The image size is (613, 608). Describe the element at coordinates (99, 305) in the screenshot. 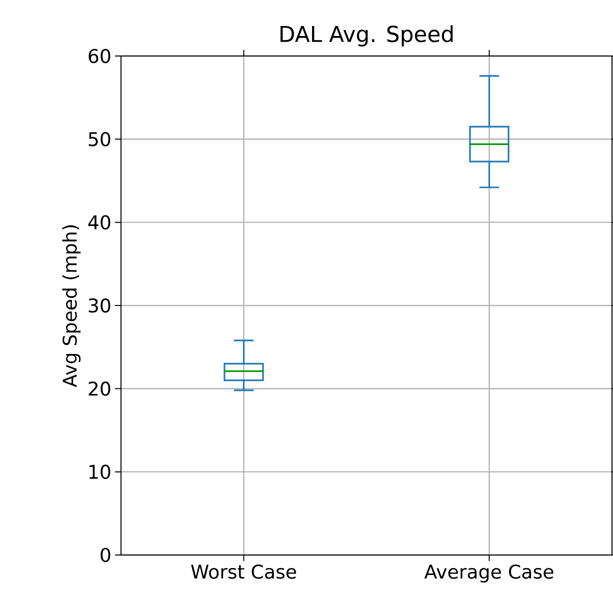

I see `y-tick-label: 30` at that location.